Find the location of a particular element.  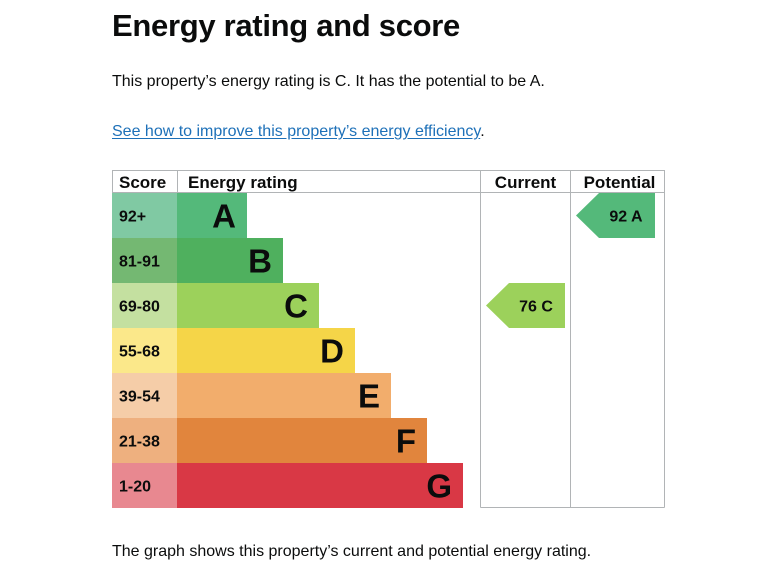

rating-bar-c is located at coordinates (248, 305).